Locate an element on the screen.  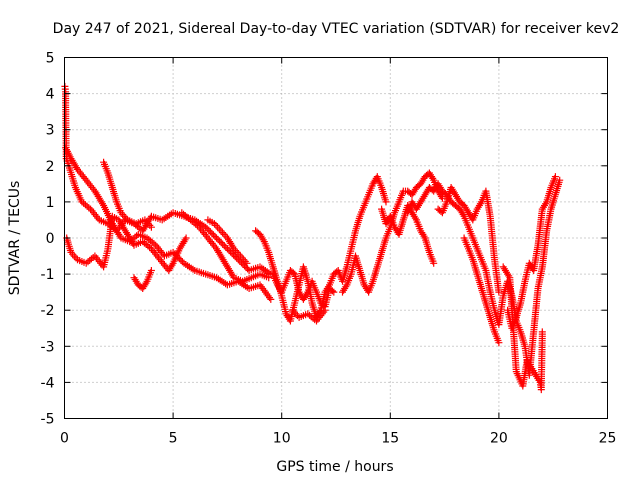
data-track-track-n is located at coordinates (468, 240).